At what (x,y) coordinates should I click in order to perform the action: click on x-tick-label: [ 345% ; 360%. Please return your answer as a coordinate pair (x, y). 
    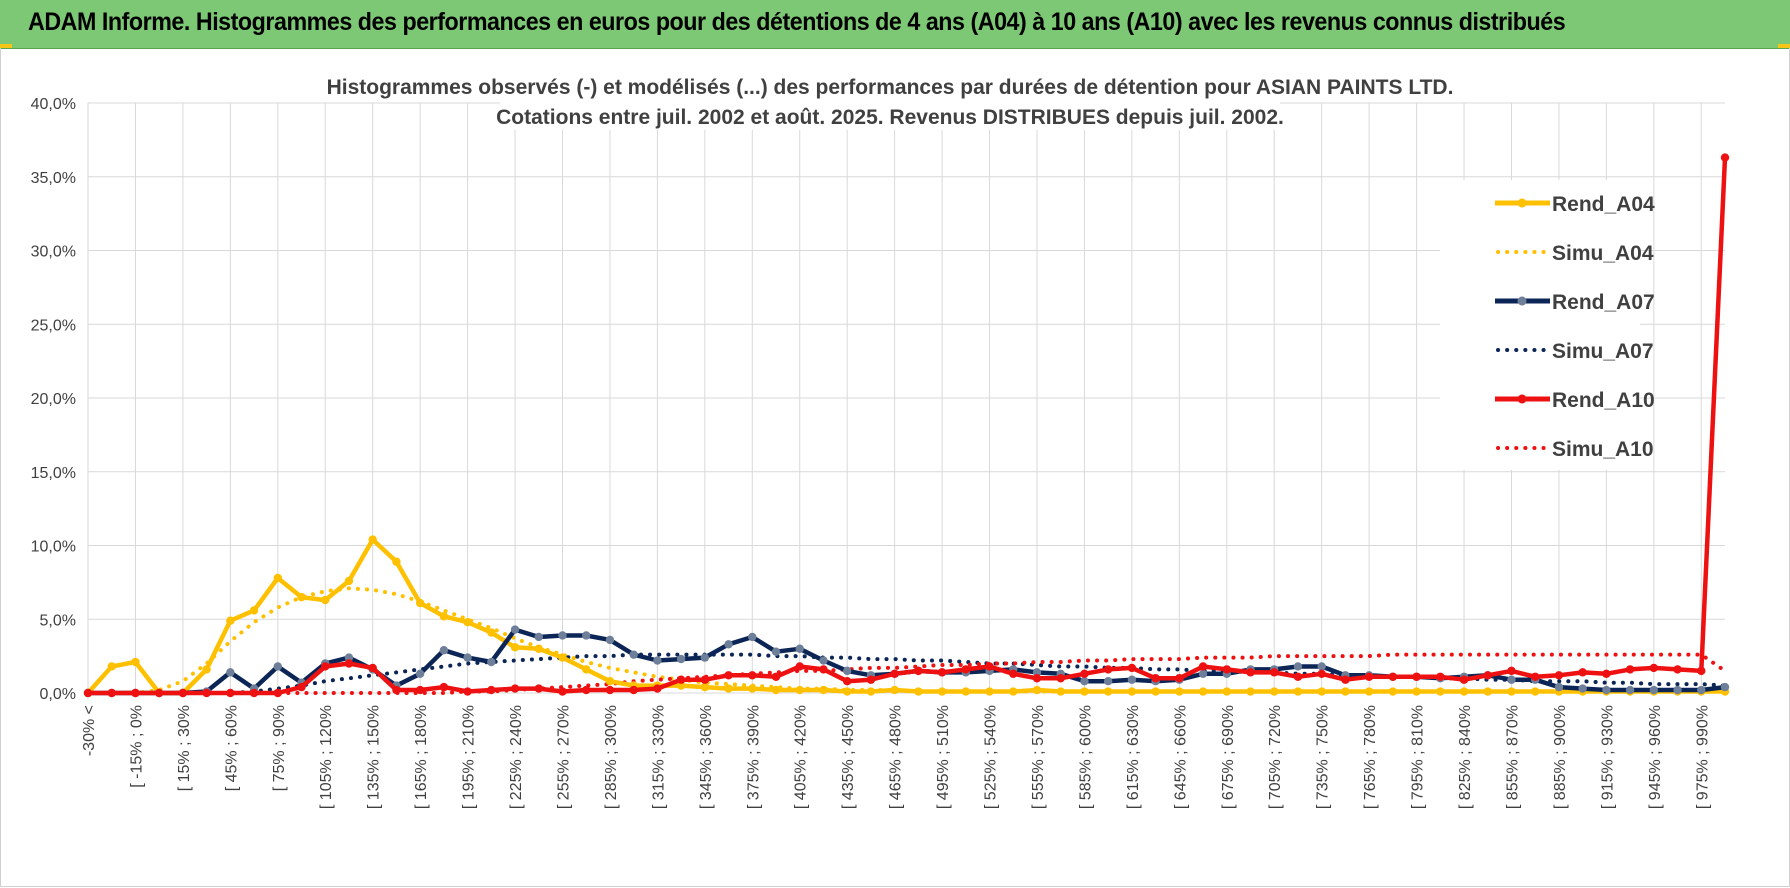
    Looking at the image, I should click on (706, 757).